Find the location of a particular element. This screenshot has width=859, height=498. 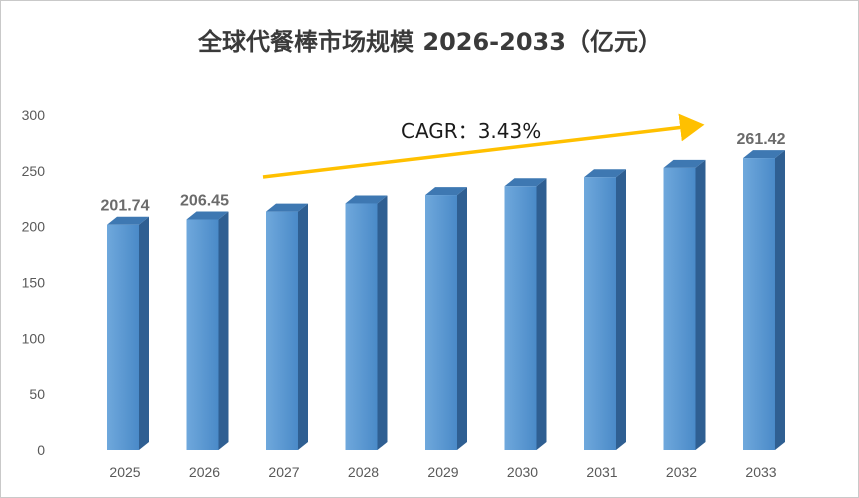

x-axis: 2025 2026 2027 2028 2029 2030 2031 2032 2033 is located at coordinates (442, 472).